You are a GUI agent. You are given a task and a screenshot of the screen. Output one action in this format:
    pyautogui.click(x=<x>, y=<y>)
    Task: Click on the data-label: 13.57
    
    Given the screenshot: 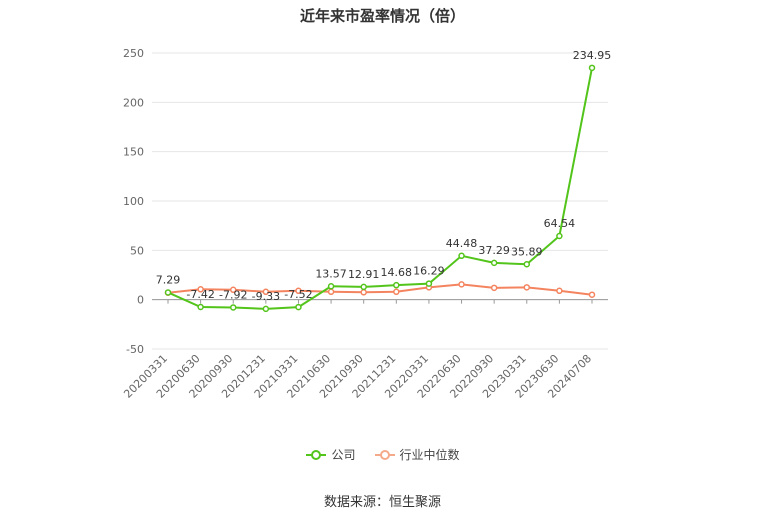 What is the action you would take?
    pyautogui.click(x=331, y=273)
    